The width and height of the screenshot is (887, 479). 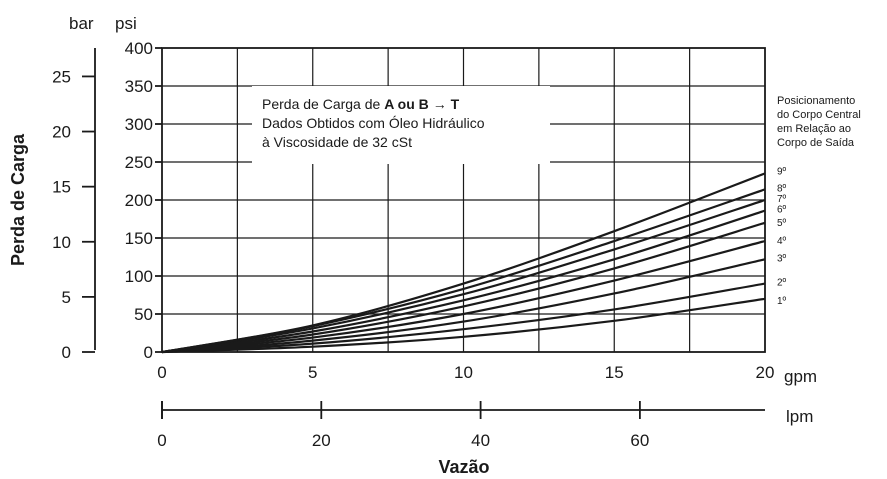 What do you see at coordinates (799, 416) in the screenshot?
I see `x-unit-lpm: lpm` at bounding box center [799, 416].